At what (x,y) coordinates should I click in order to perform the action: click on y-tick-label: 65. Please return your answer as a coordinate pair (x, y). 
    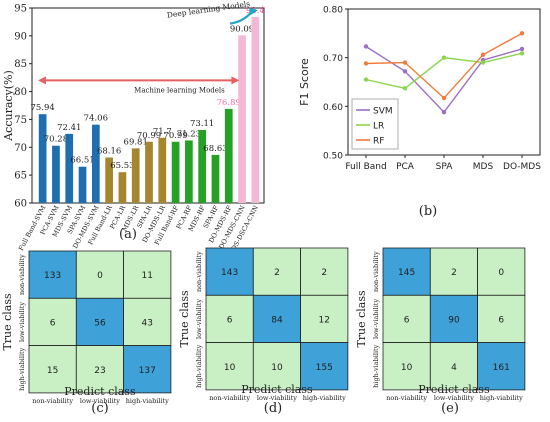
    Looking at the image, I should click on (20, 176).